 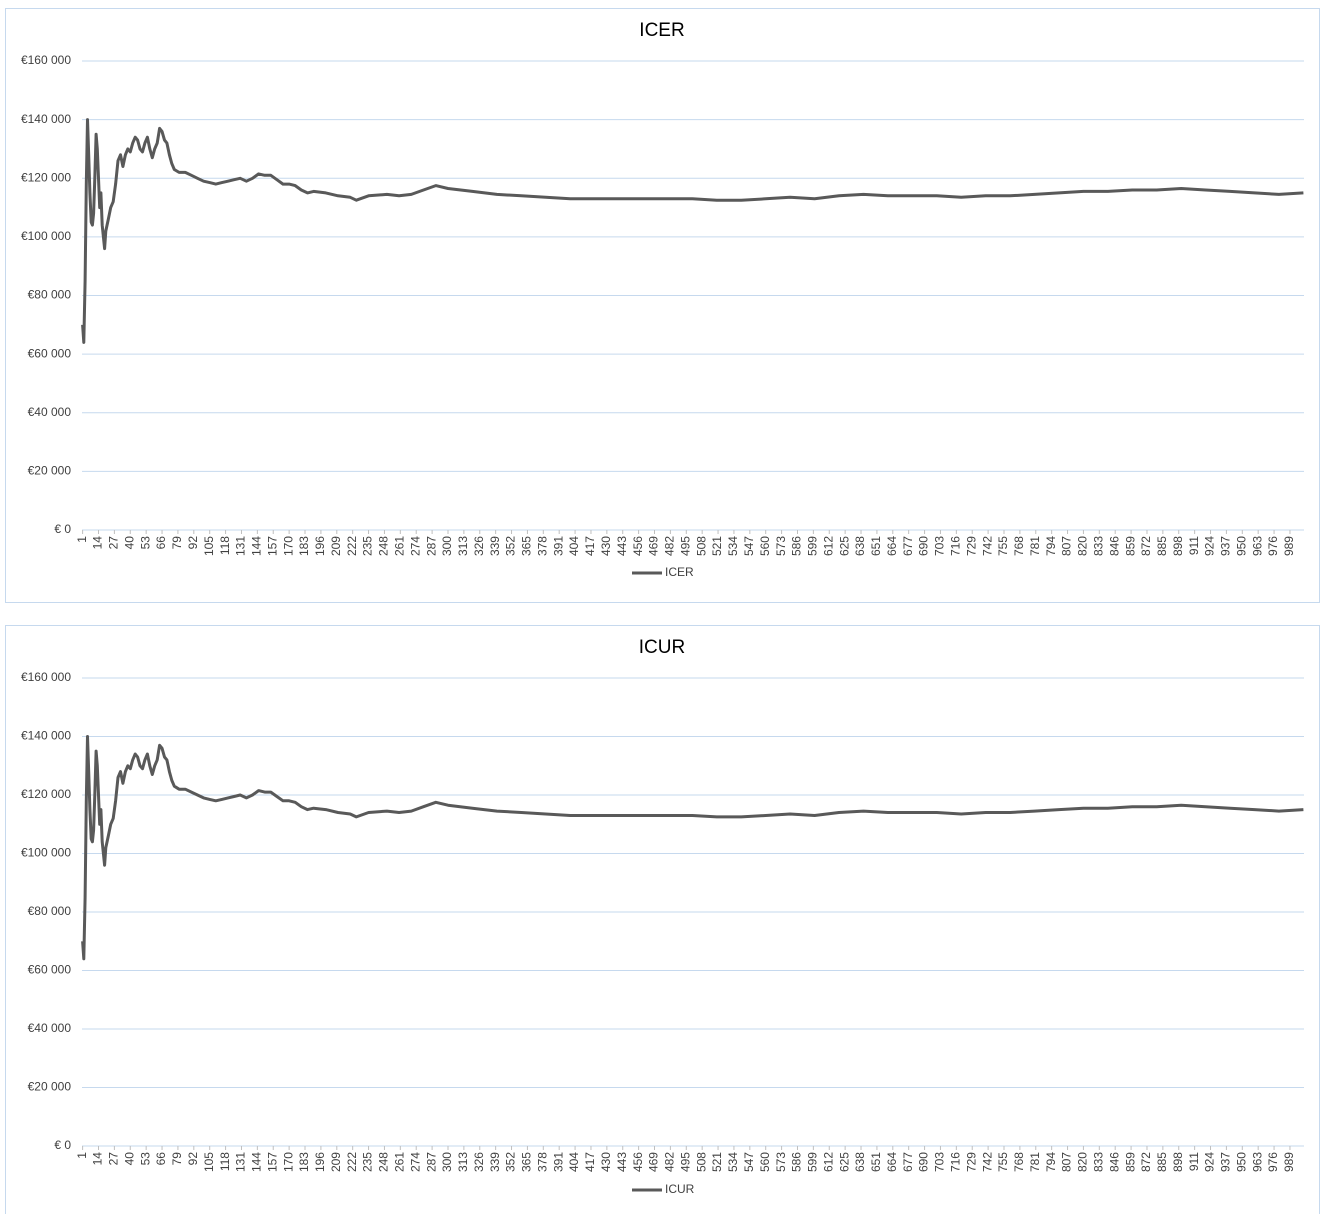 What do you see at coordinates (606, 1162) in the screenshot?
I see `x-tick-label: 430` at bounding box center [606, 1162].